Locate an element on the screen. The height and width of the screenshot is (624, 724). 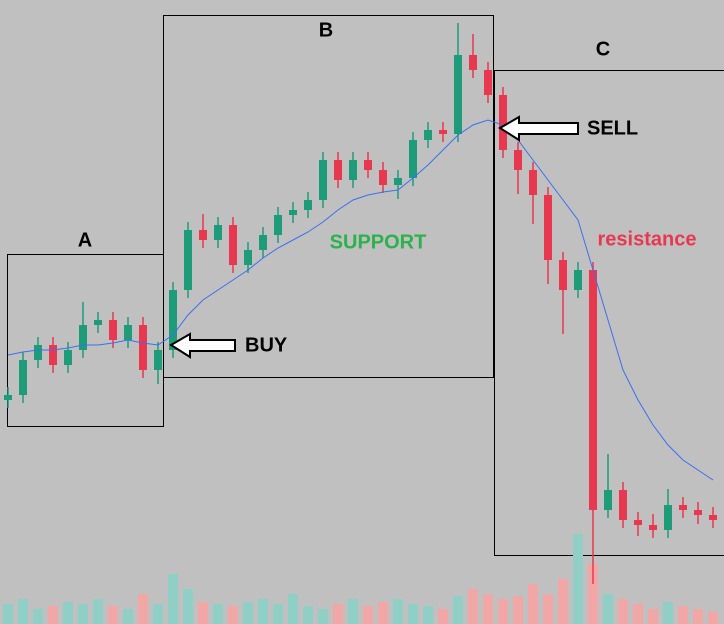
signal-label: SELL is located at coordinates (612, 128).